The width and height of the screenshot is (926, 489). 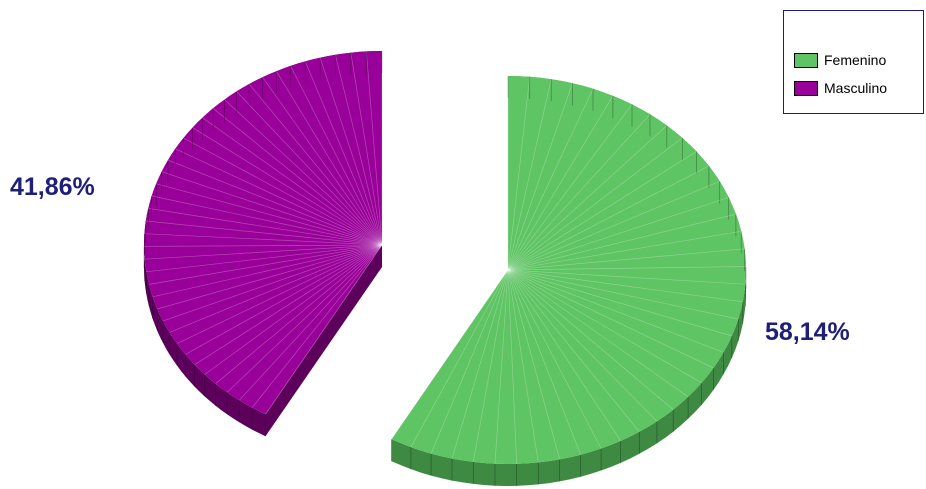 I want to click on chart-legend: Femenino Masculino, so click(x=853, y=62).